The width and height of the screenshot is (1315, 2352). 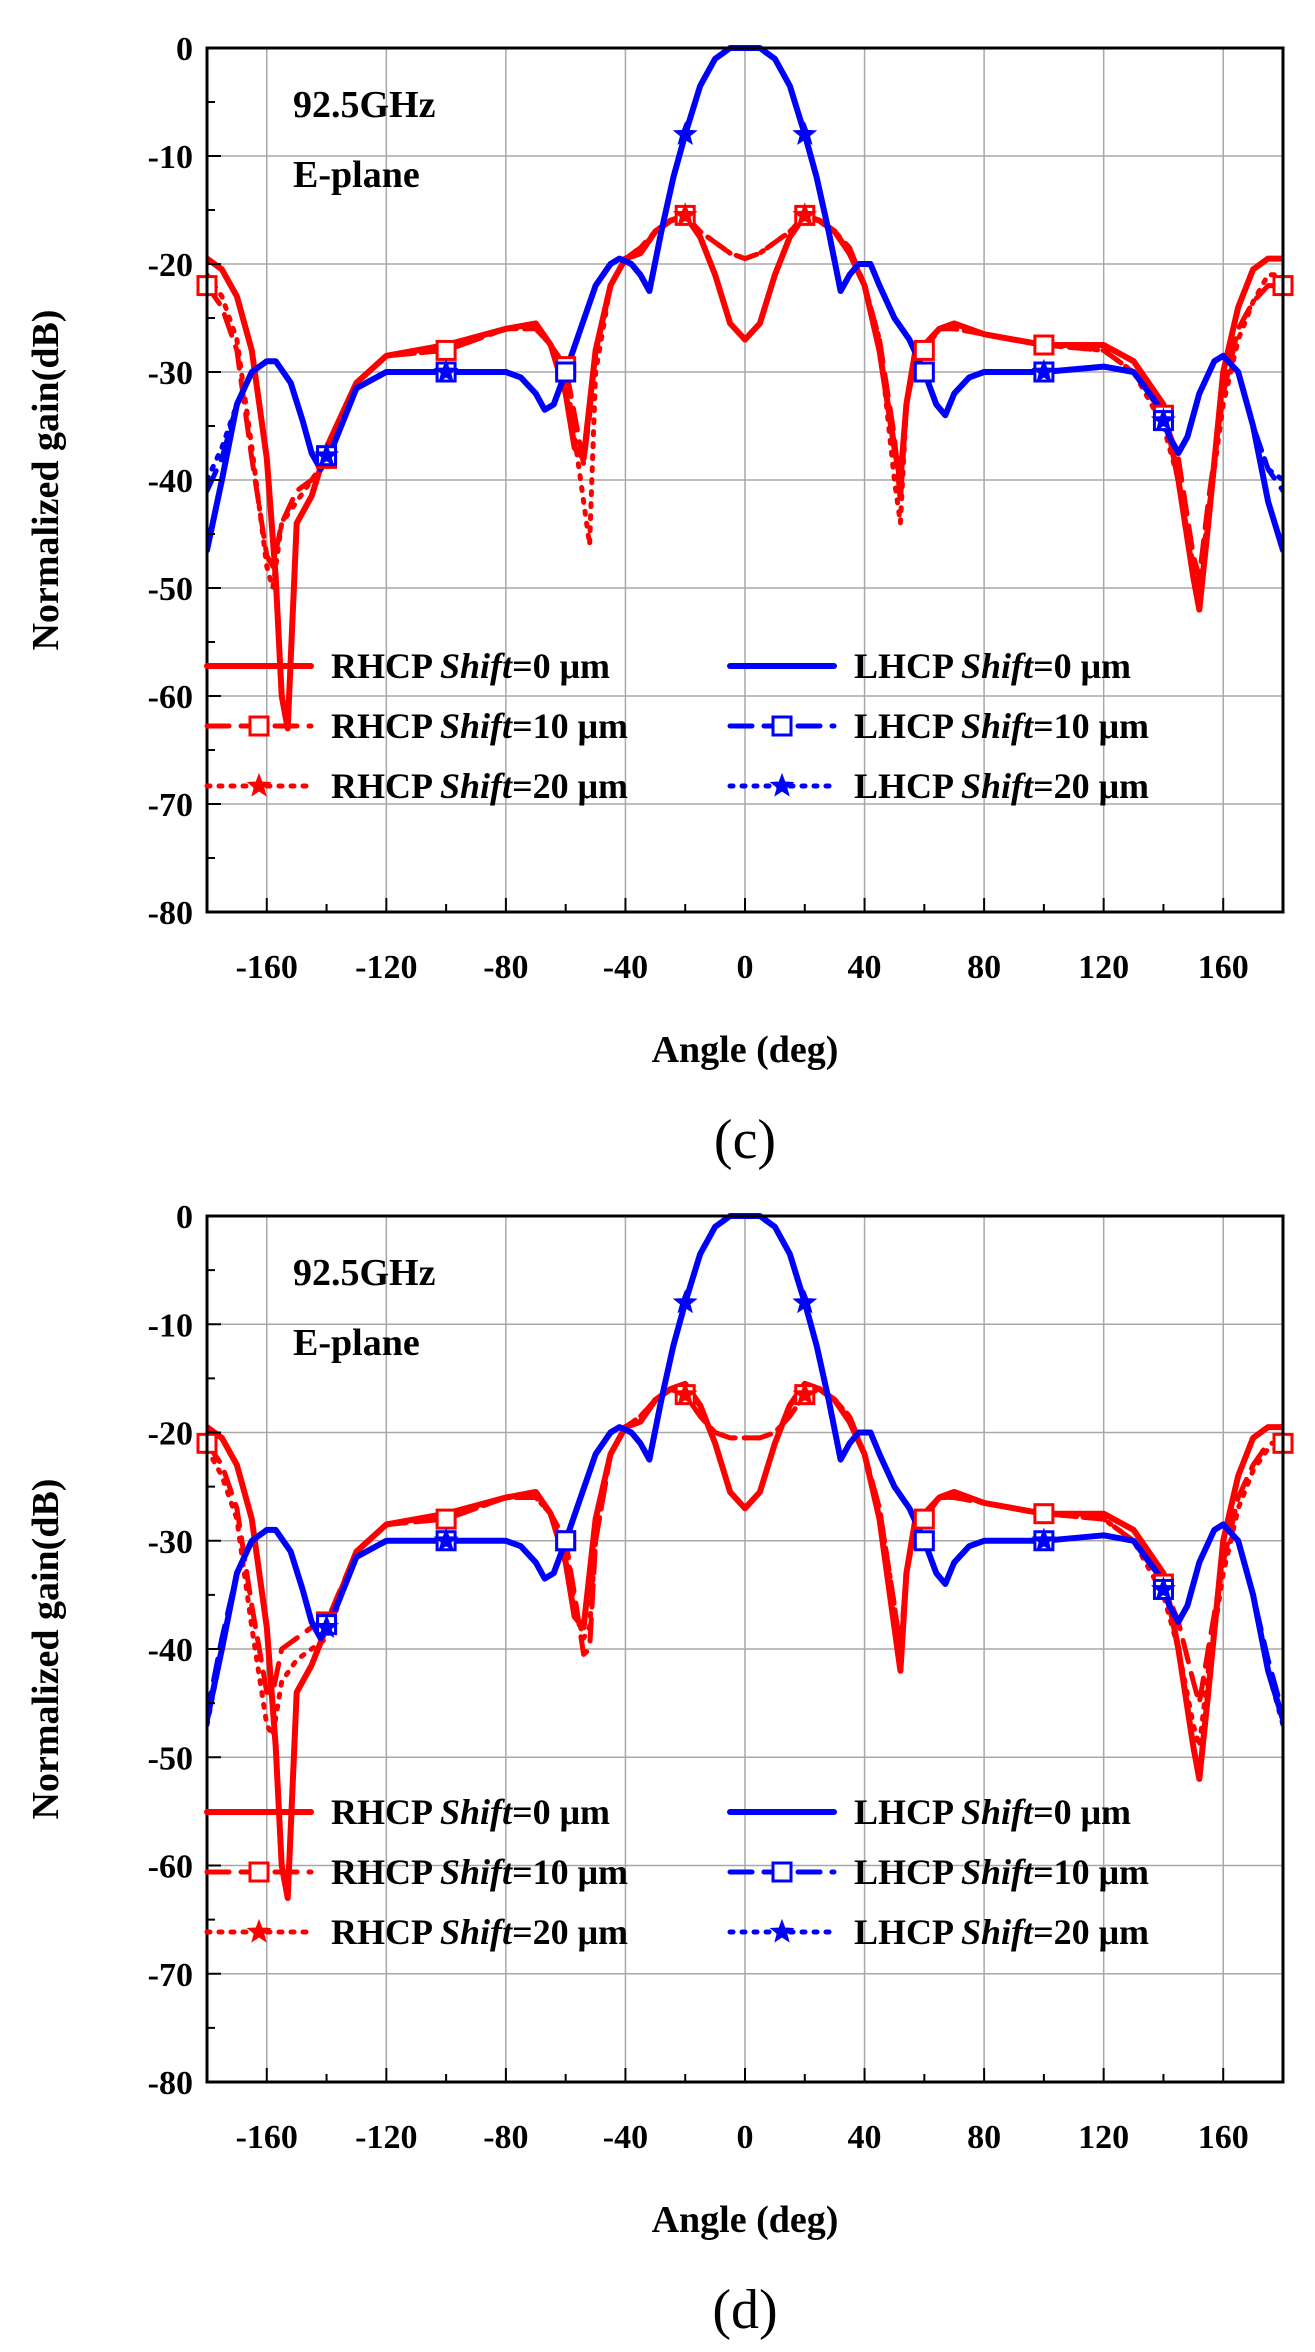 What do you see at coordinates (364, 105) in the screenshot?
I see `annotation-line: 92.5GHz` at bounding box center [364, 105].